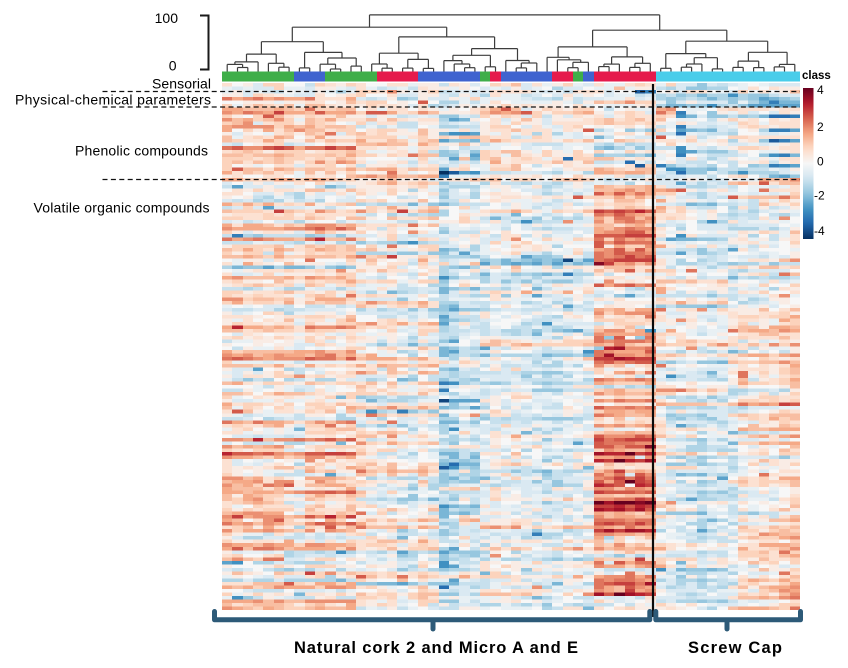  Describe the element at coordinates (113, 99) in the screenshot. I see `svg-text: Physical-chemical parameters` at that location.